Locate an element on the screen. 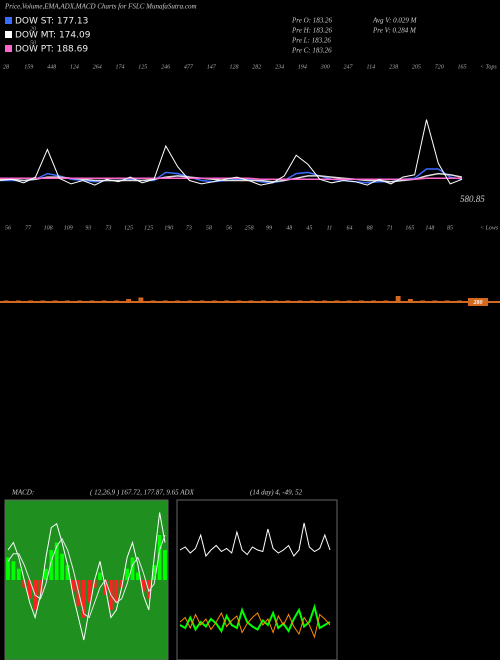 This screenshot has width=500, height=660. legend-mark: 50 is located at coordinates (33, 43).